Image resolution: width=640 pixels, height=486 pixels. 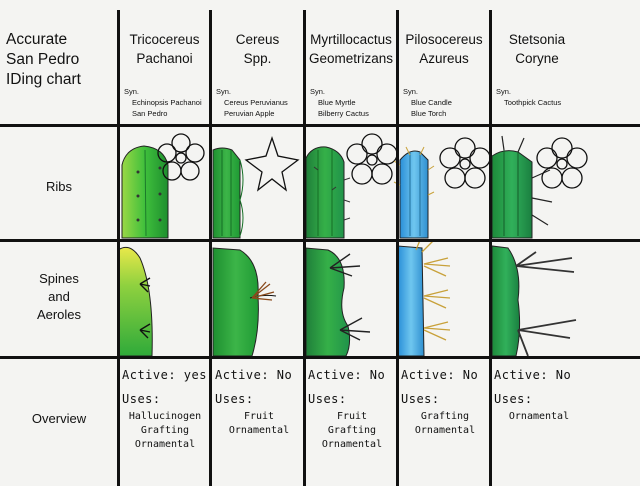 What do you see at coordinates (343, 113) in the screenshot?
I see `synonym: Bilberry Cactus` at bounding box center [343, 113].